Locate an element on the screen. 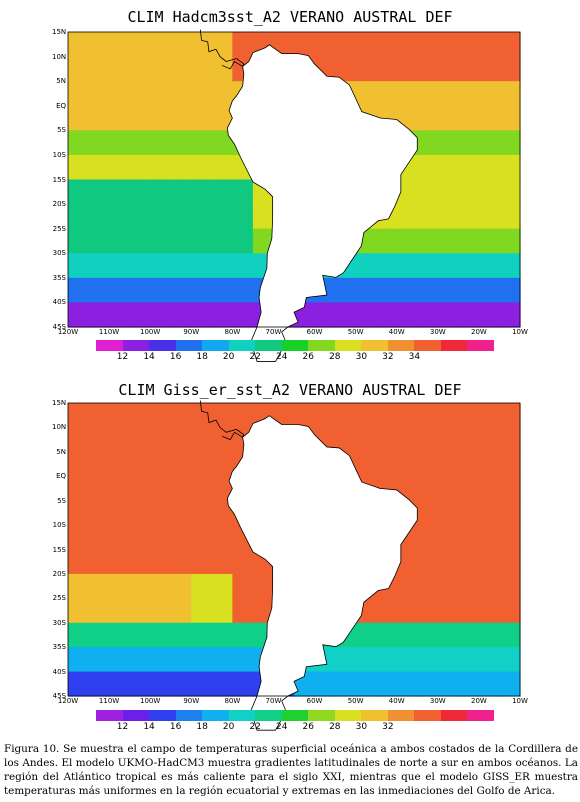 The height and width of the screenshot is (802, 580). colorbar-label: 30 is located at coordinates (361, 727).